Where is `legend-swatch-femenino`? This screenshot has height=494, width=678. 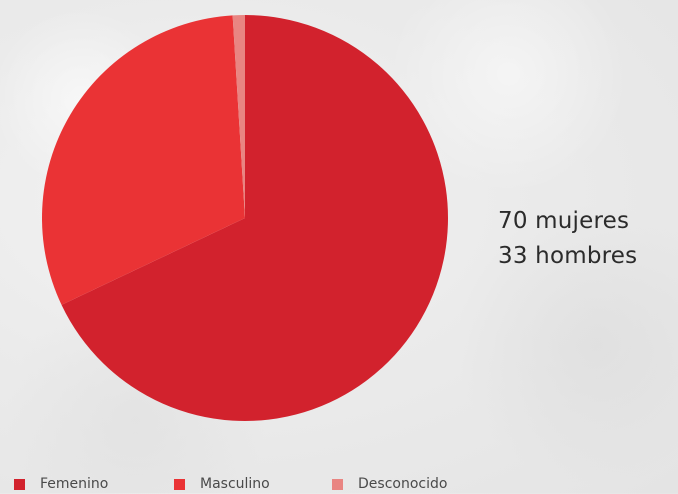
legend-swatch-femenino is located at coordinates (19, 484).